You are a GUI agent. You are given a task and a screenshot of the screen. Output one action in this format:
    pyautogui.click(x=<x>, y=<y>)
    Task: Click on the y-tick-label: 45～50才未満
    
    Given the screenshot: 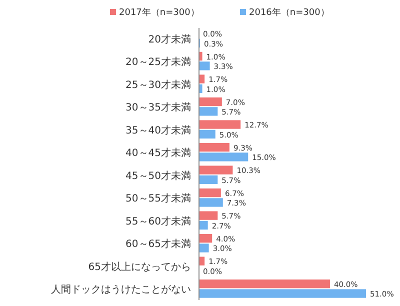 What is the action you would take?
    pyautogui.click(x=158, y=176)
    